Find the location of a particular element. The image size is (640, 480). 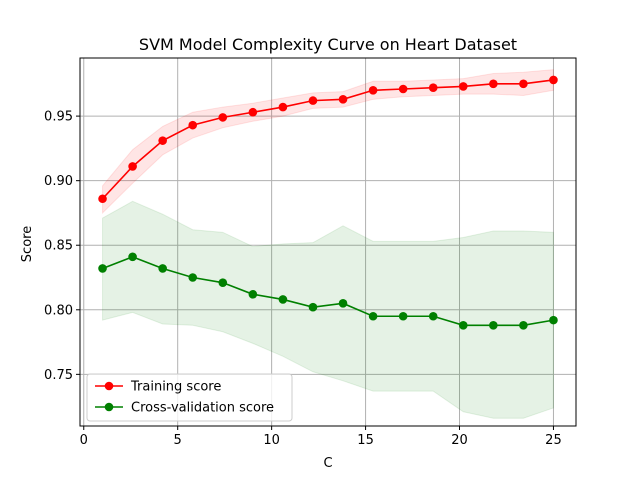

x-tick-label: 10 is located at coordinates (271, 440).